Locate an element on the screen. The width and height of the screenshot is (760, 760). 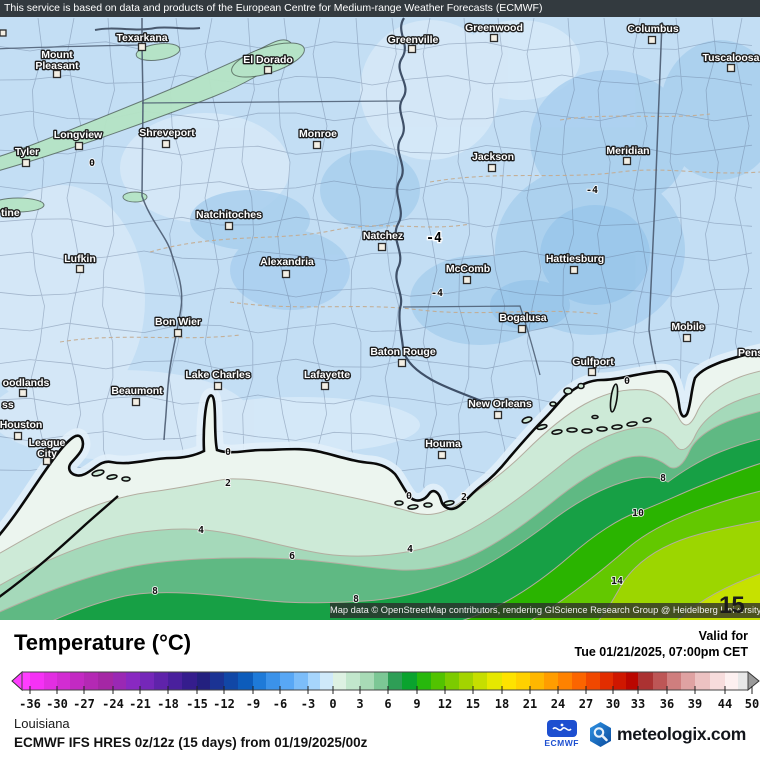
legend-title: Temperature (°C) is located at coordinates (103, 642).